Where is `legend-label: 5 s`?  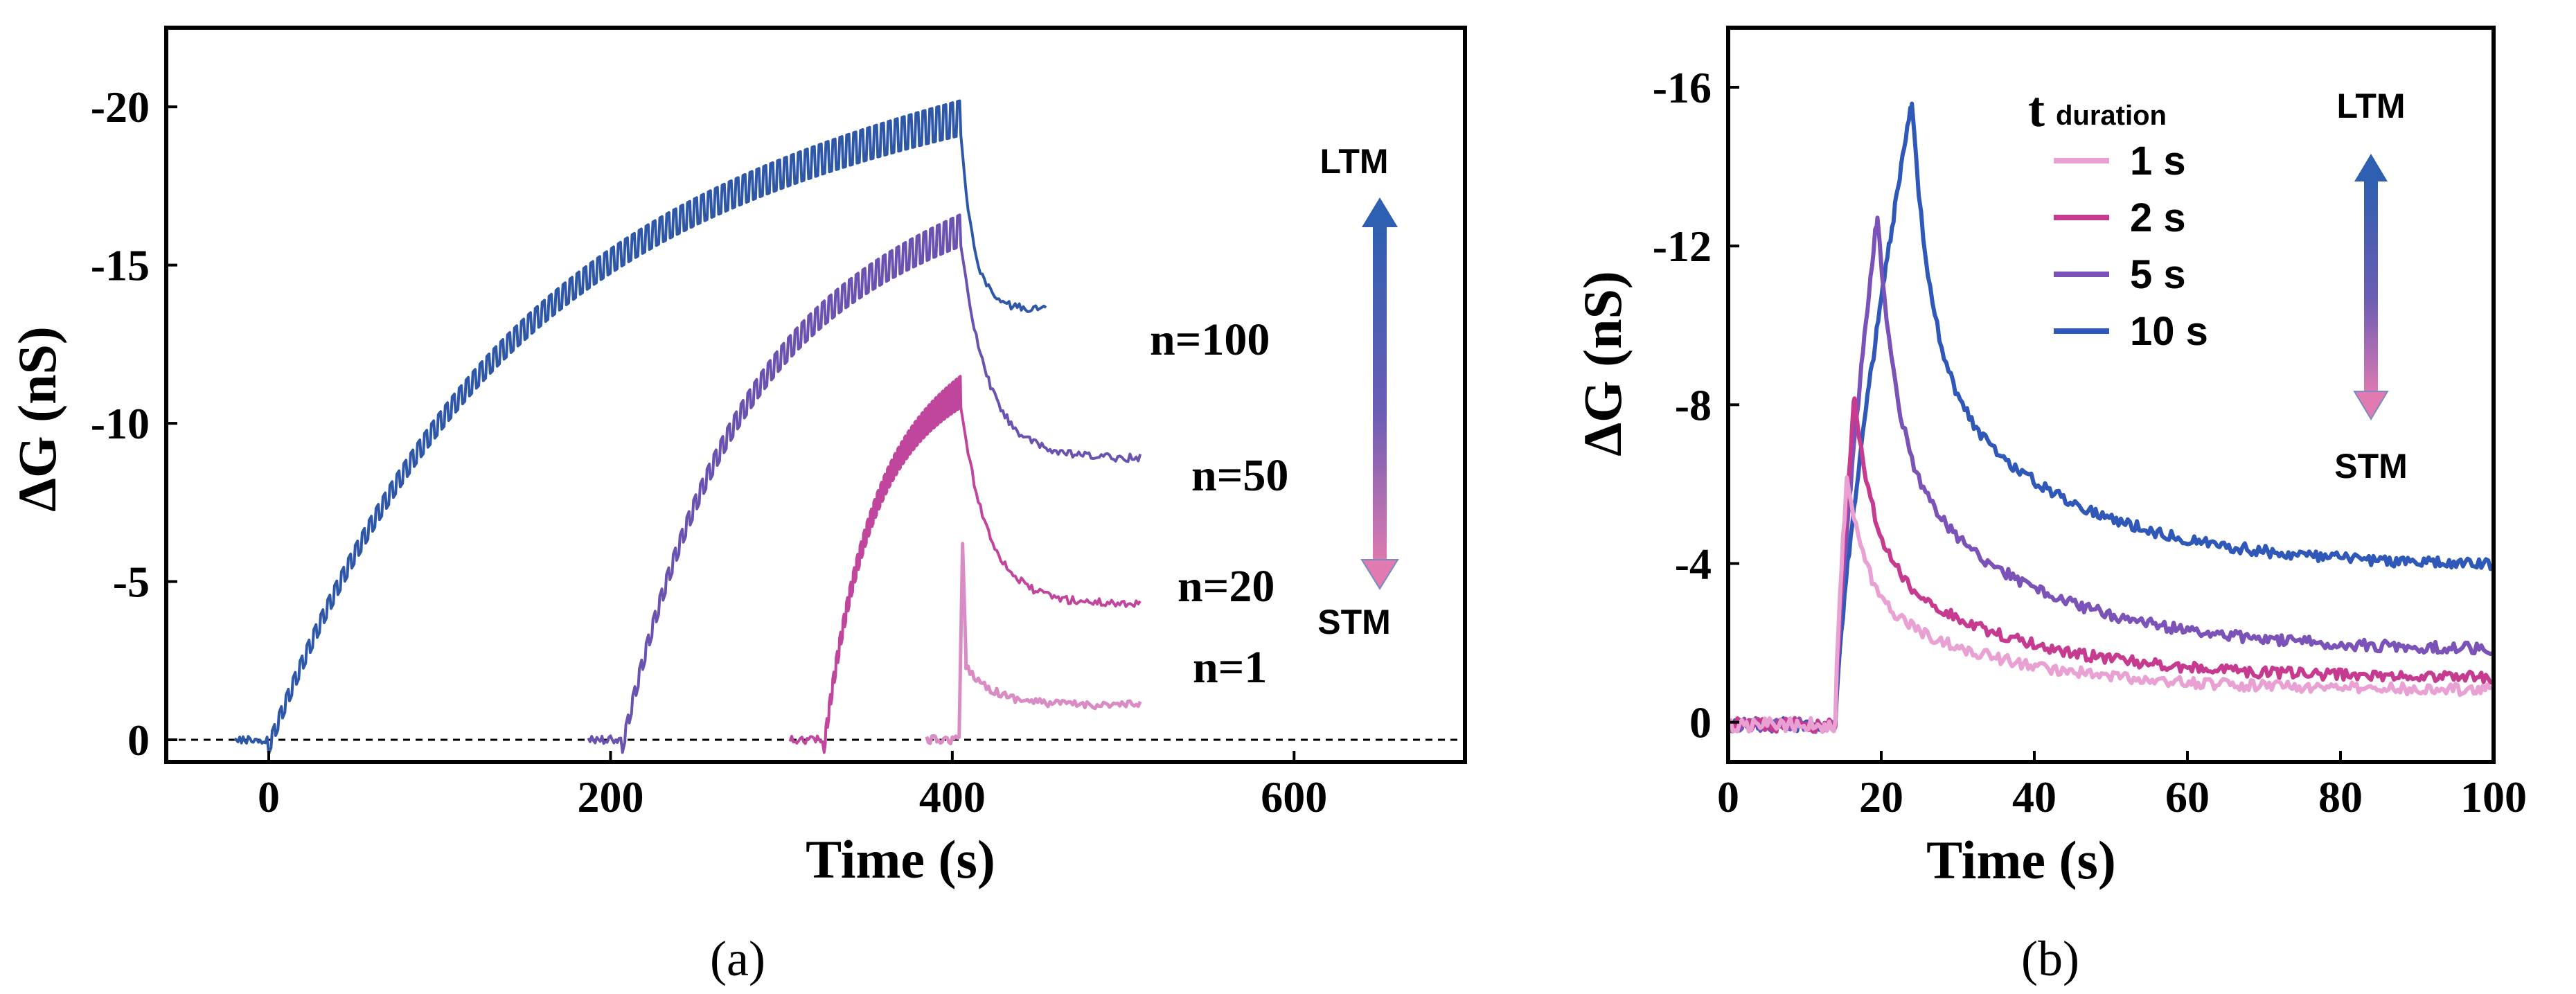 legend-label: 5 s is located at coordinates (2158, 274).